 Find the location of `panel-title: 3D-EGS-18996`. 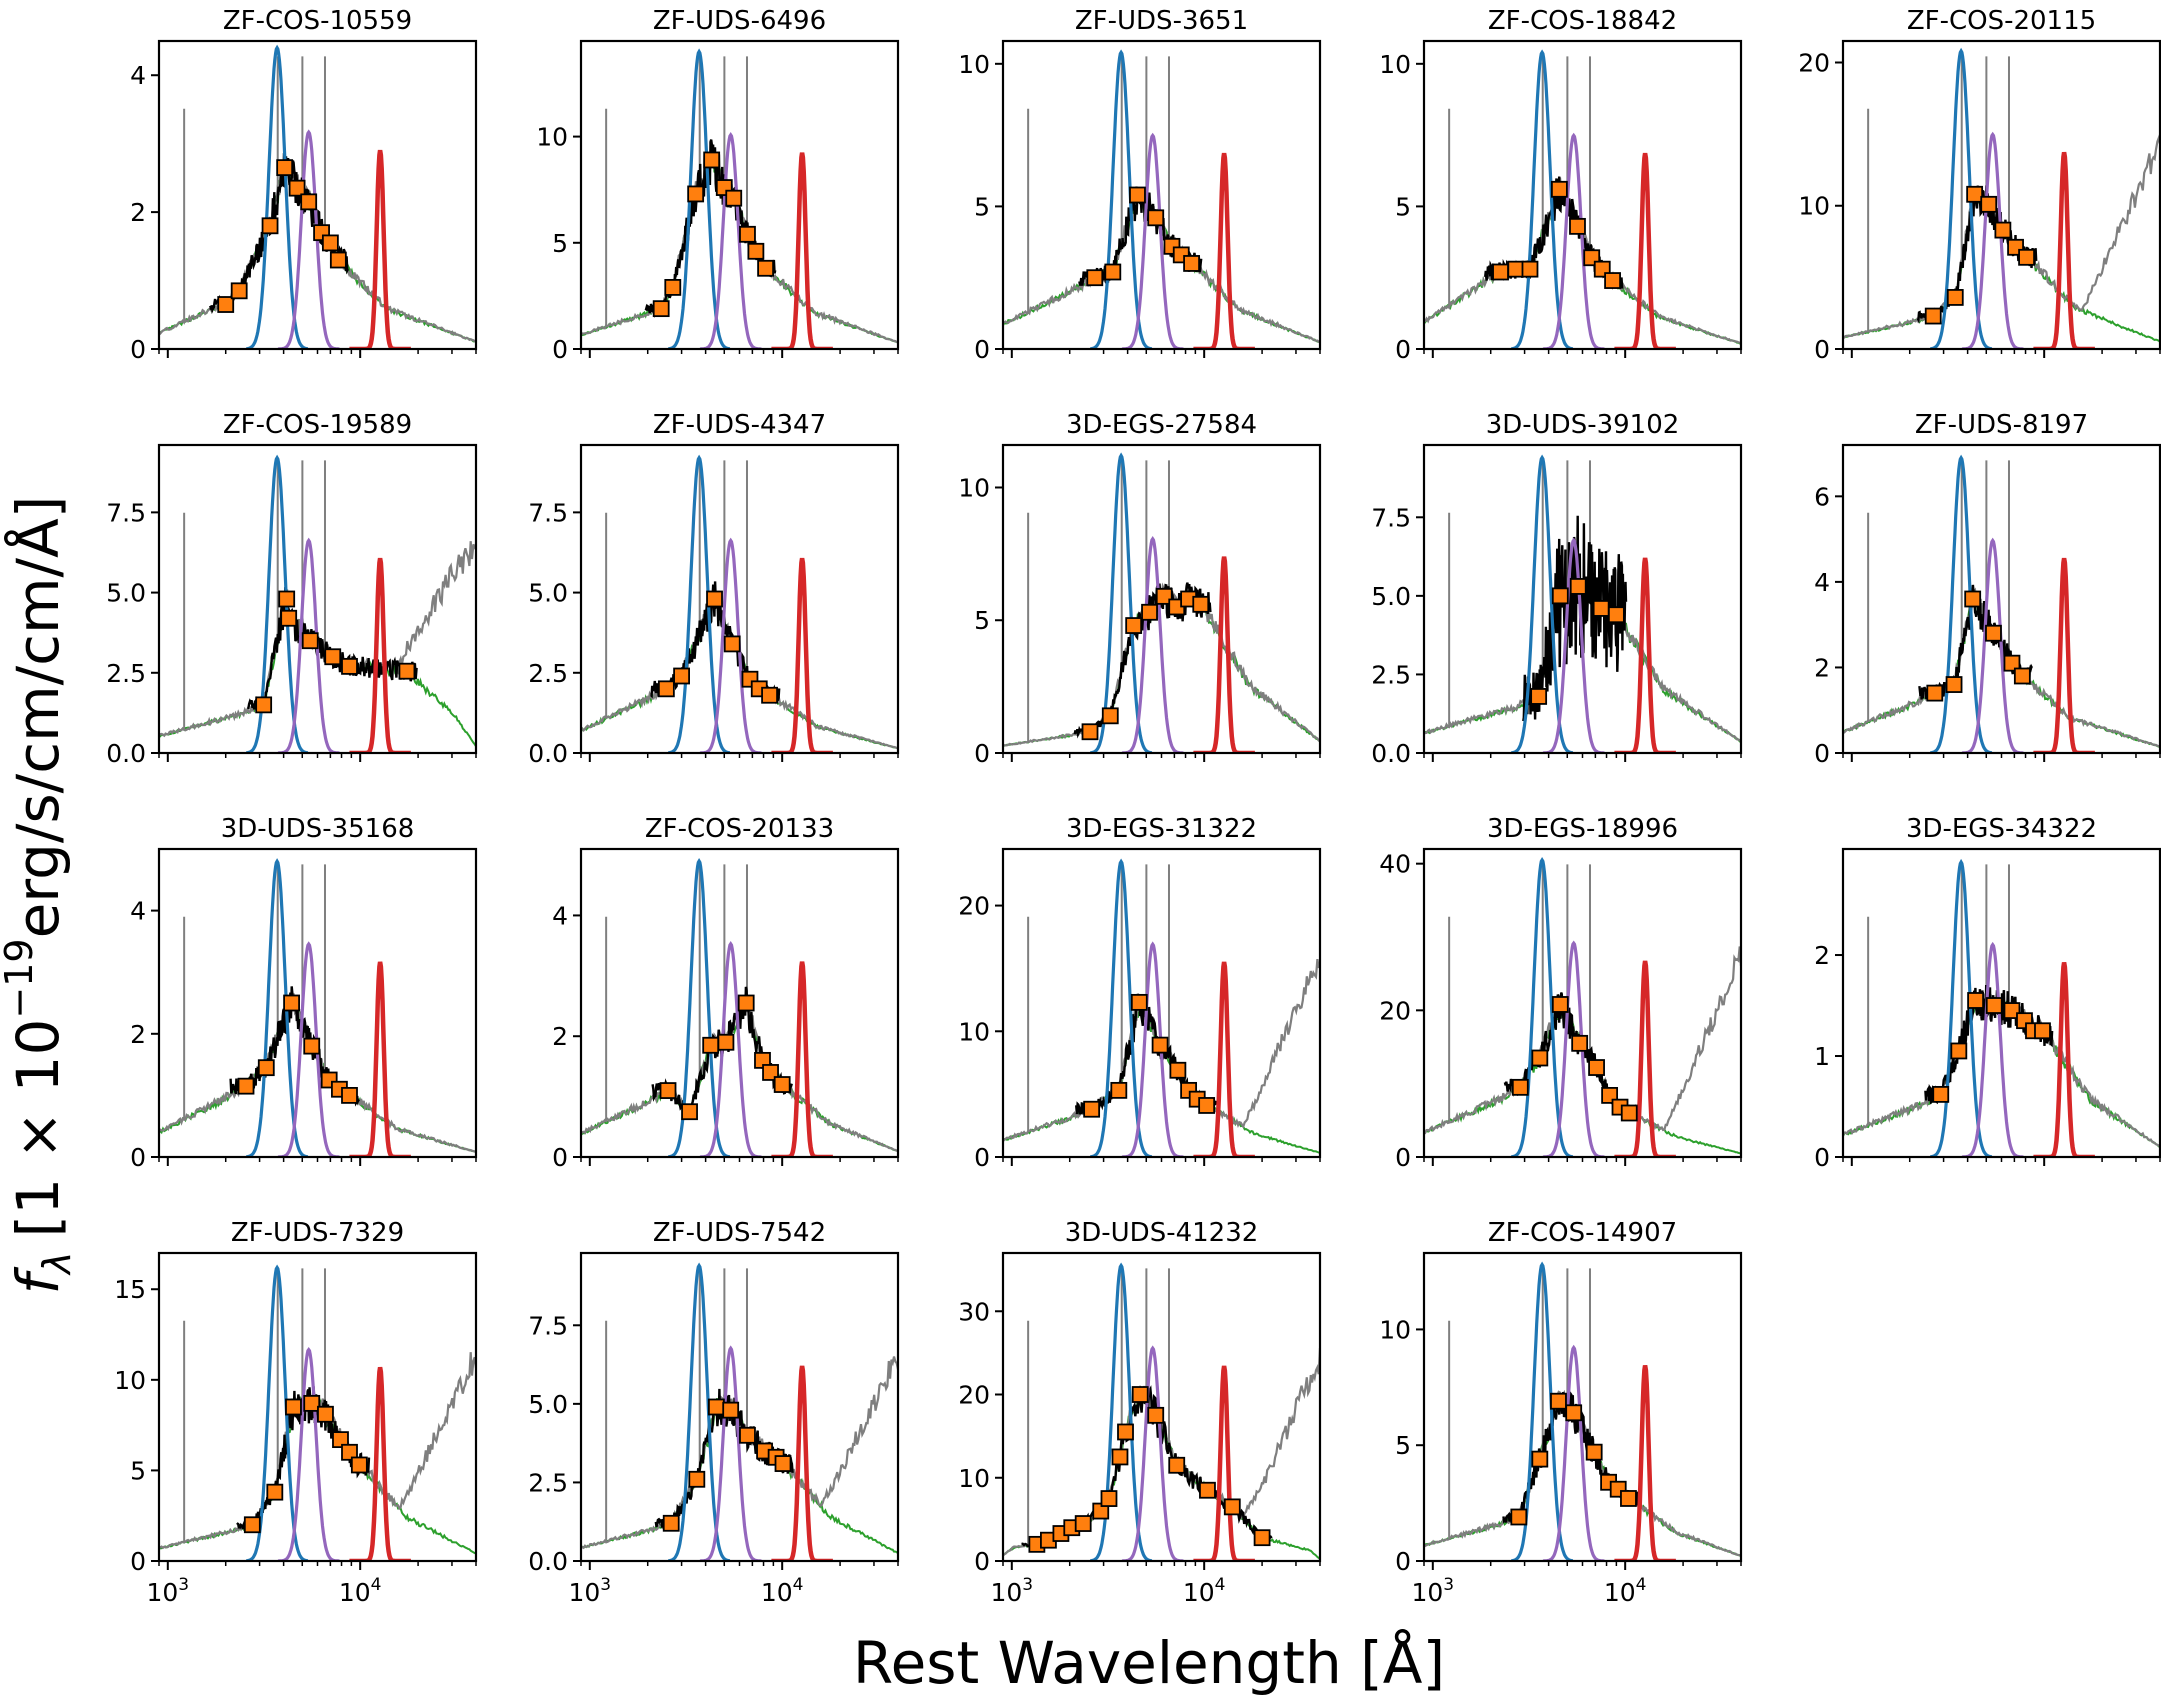

panel-title: 3D-EGS-18996 is located at coordinates (1582, 829).